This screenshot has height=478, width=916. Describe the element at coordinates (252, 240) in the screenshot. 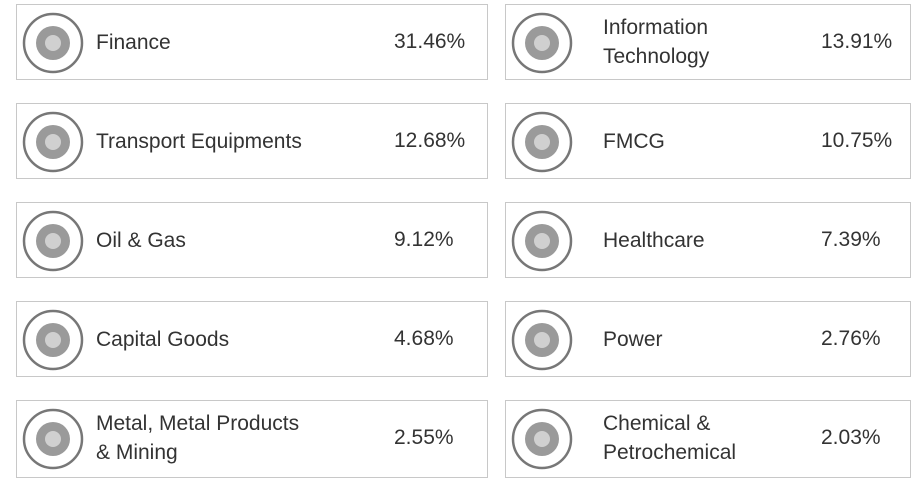

I see `sector-card: Oil & Gas 9.12%` at that location.